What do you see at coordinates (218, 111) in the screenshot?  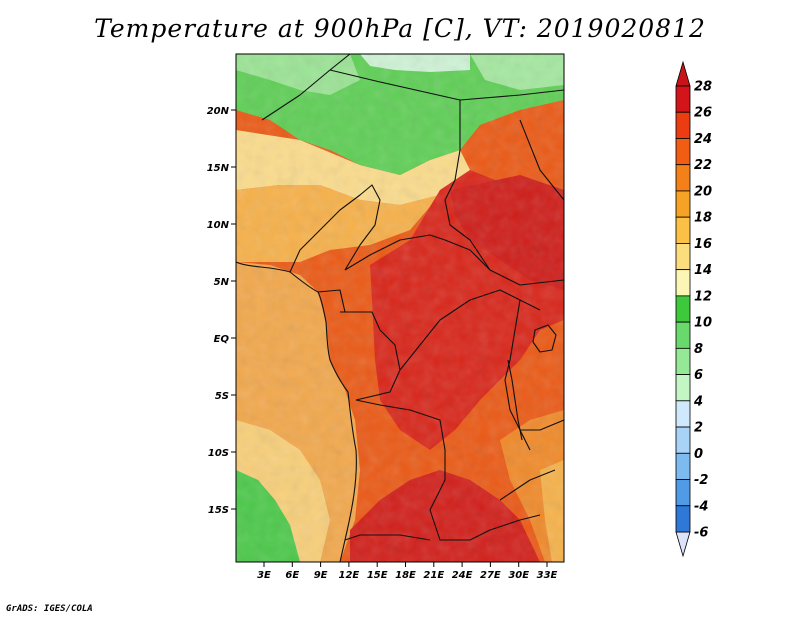 I see `lat-tick-label: 20N` at bounding box center [218, 111].